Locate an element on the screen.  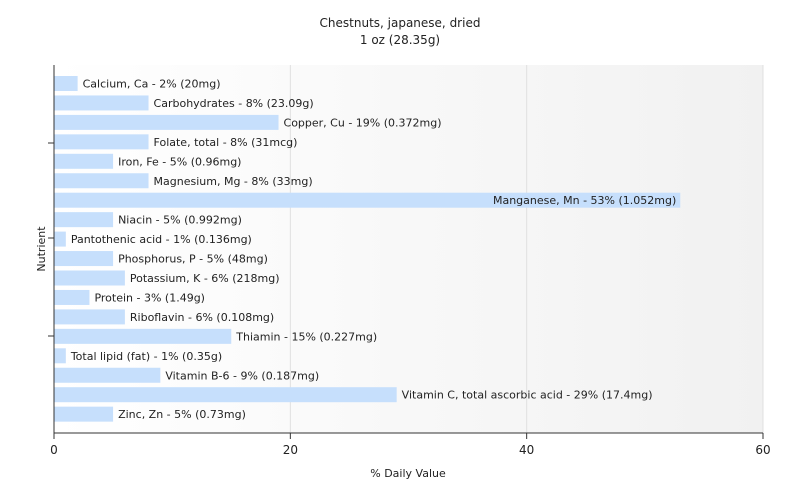
chart-title: Chestnuts, japanese, dried is located at coordinates (400, 23).